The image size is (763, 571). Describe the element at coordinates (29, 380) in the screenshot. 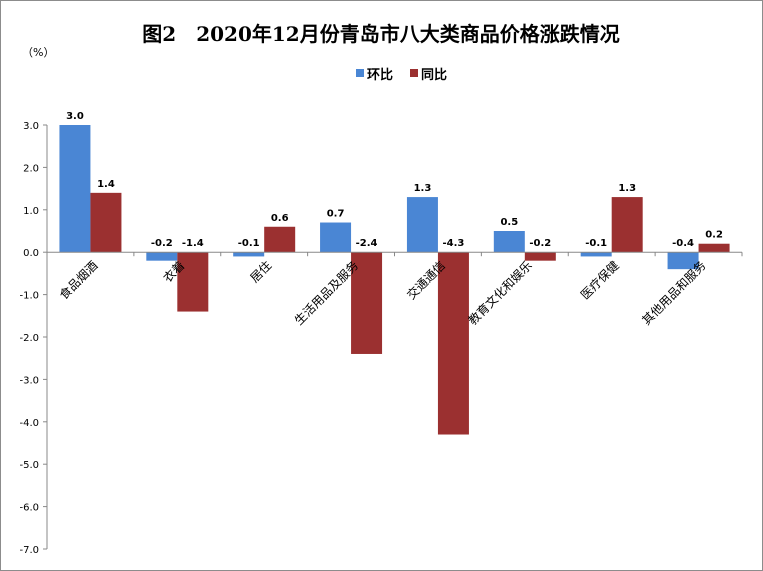

I see `y-tick-label: -3.0` at that location.